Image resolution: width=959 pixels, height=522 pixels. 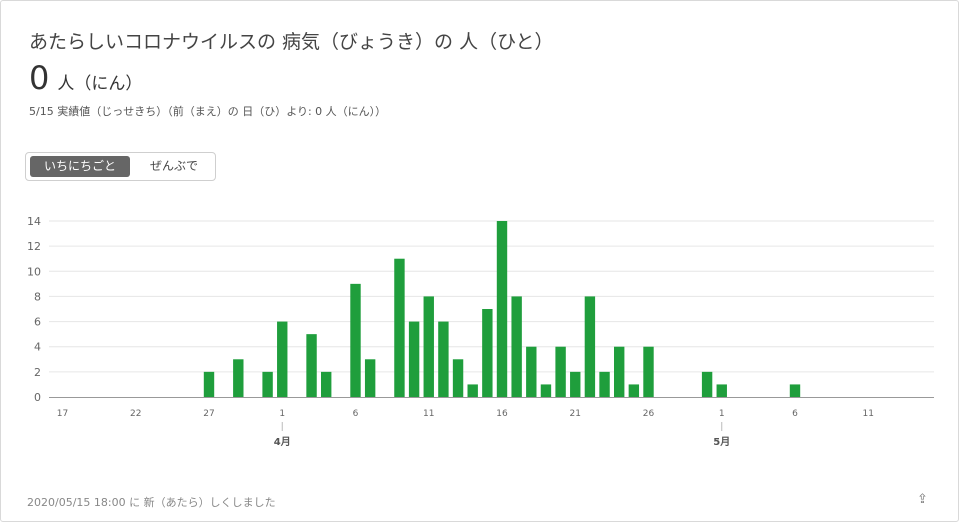 I want to click on bar-4/3, so click(x=311, y=365).